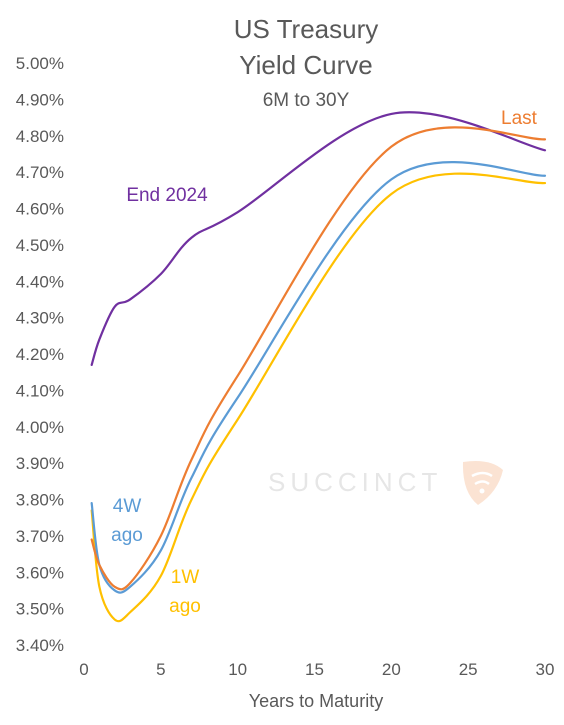  I want to click on y-tick-label: 4.20%, so click(40, 354).